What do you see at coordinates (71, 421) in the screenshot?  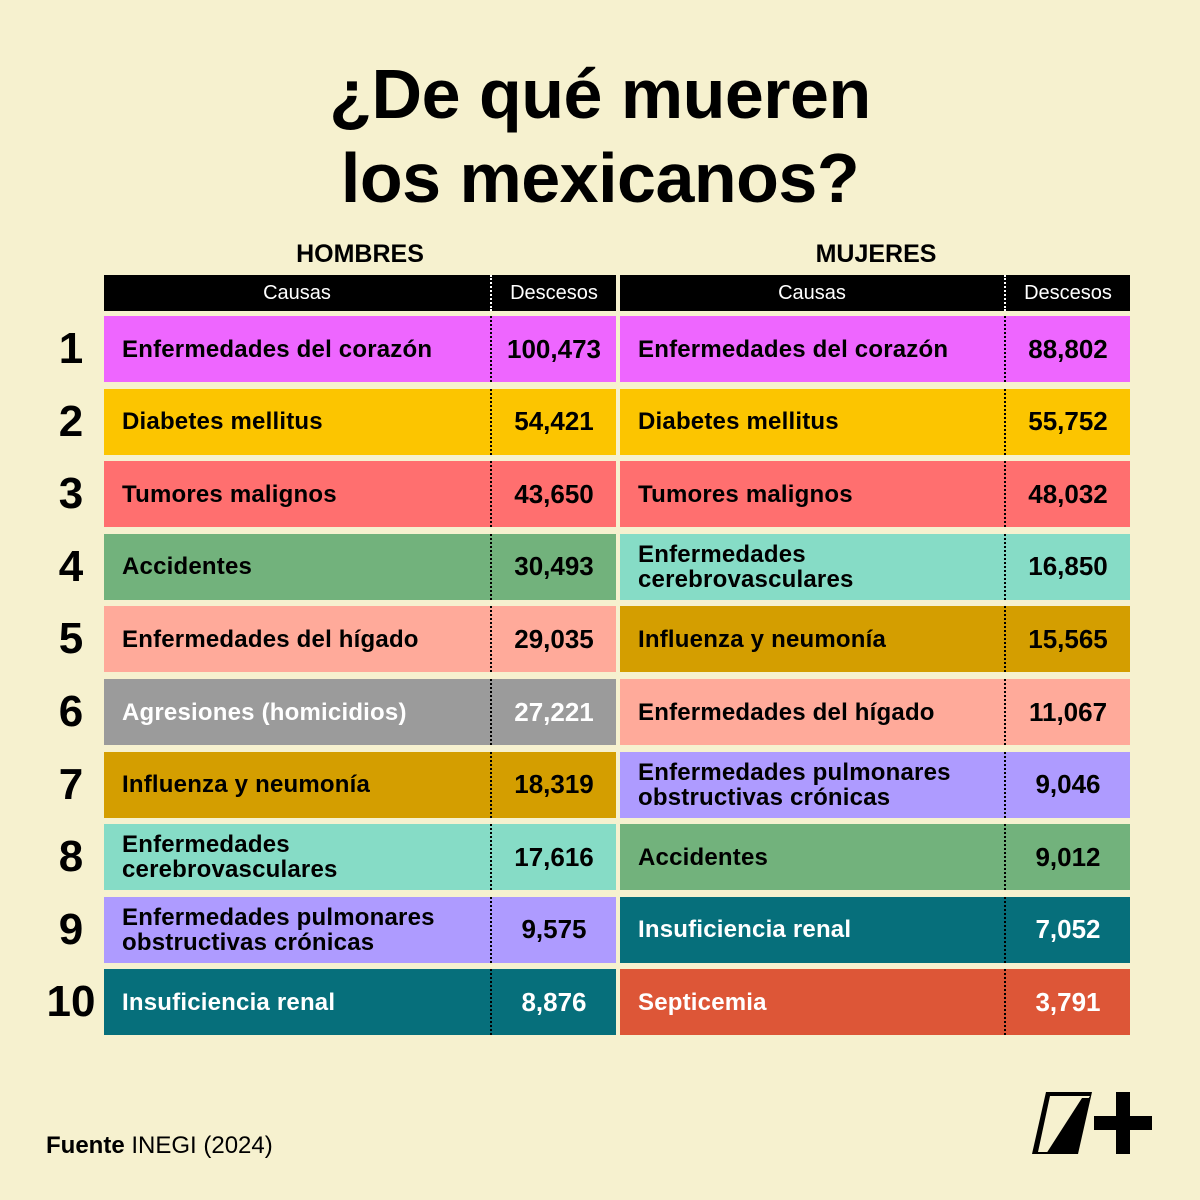 I see `rank-number: 2` at bounding box center [71, 421].